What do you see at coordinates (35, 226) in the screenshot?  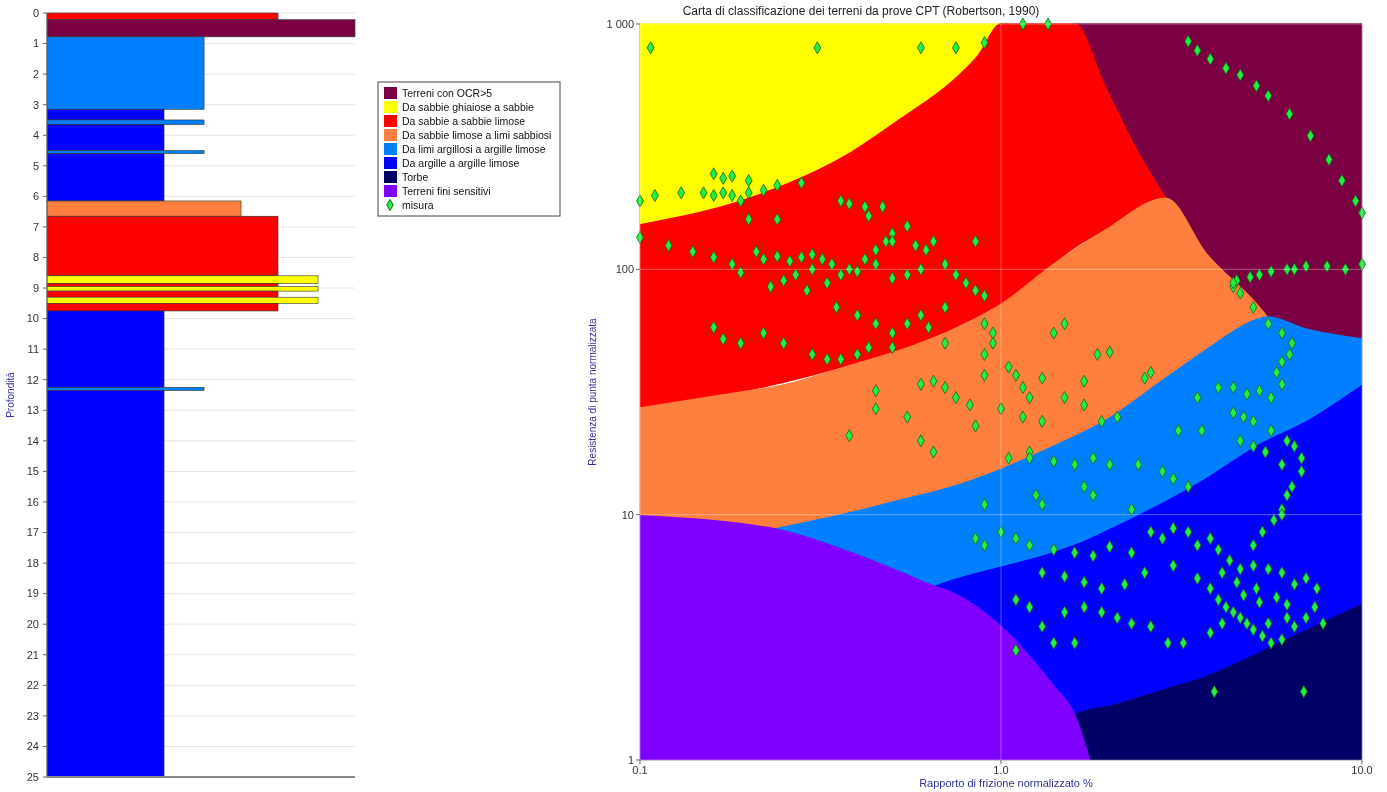 I see `y-tick-label: 7` at bounding box center [35, 226].